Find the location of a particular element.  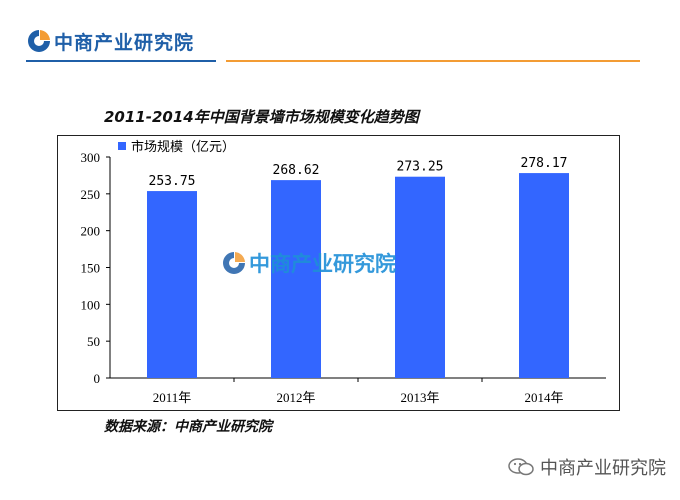

source-note: 数据来源：中商产业研究院 is located at coordinates (188, 427).